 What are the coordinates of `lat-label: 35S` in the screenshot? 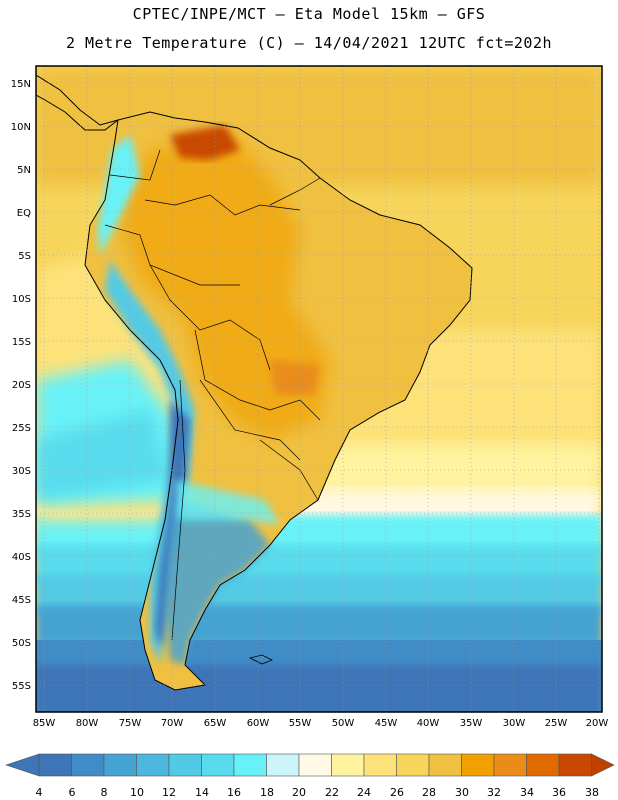 It's located at (21, 514).